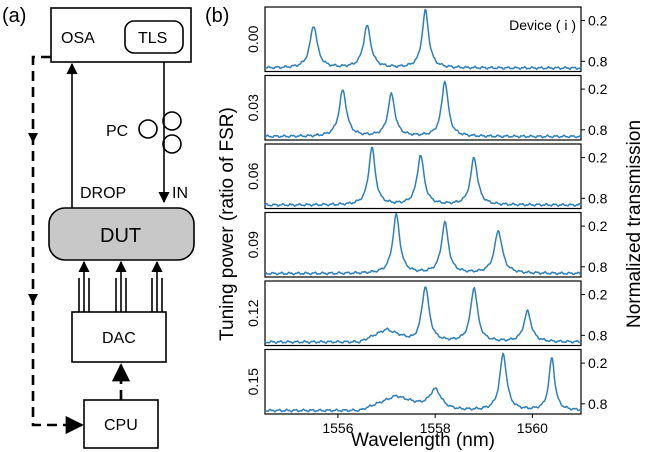  I want to click on subplot-2: 0.8 0.2 0.06, so click(426, 176).